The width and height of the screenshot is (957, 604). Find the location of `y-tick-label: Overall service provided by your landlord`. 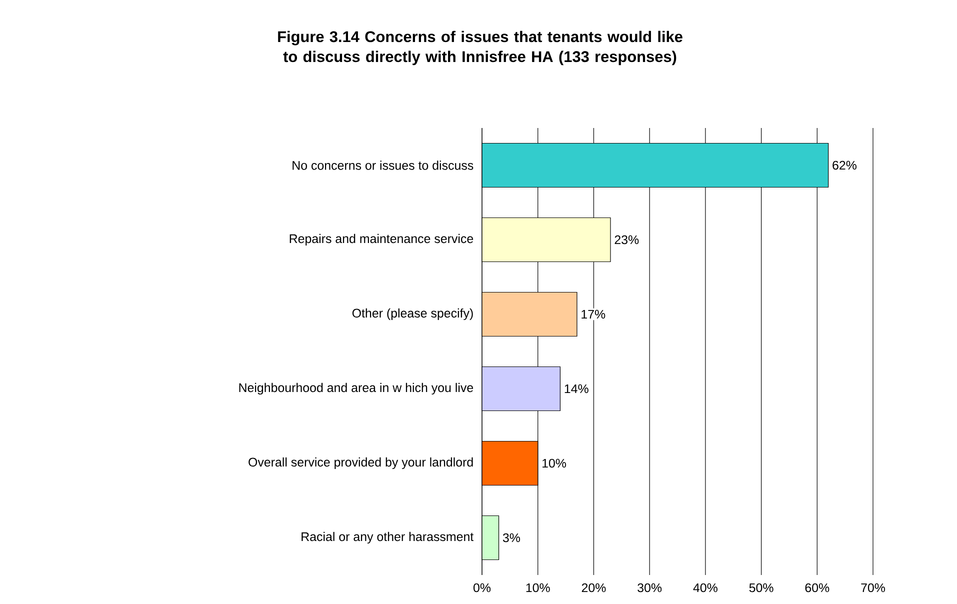

y-tick-label: Overall service provided by your landlord is located at coordinates (360, 463).